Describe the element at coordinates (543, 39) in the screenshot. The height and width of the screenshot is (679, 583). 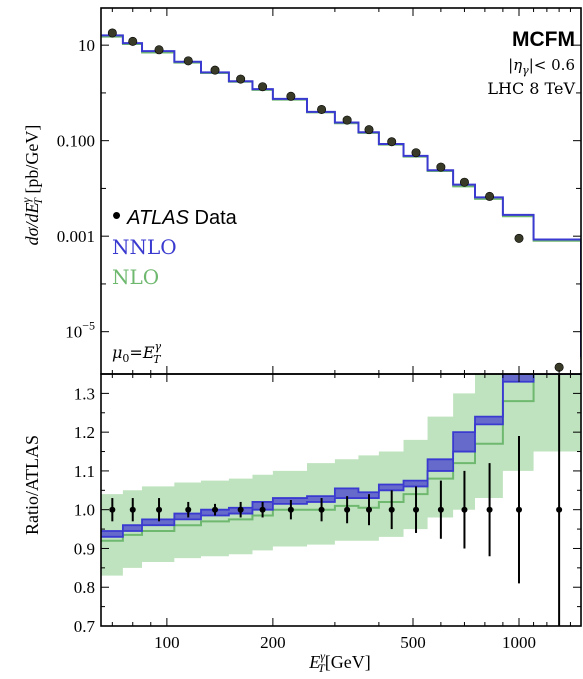
I see `annotation-title: MCFM` at that location.